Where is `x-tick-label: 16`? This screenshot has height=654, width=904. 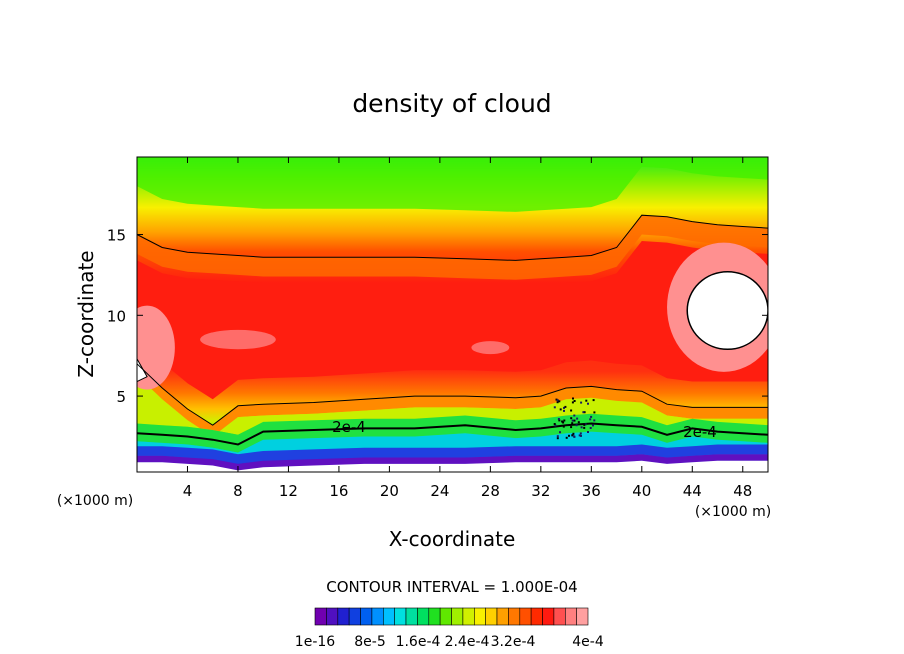 x-tick-label: 16 is located at coordinates (338, 491).